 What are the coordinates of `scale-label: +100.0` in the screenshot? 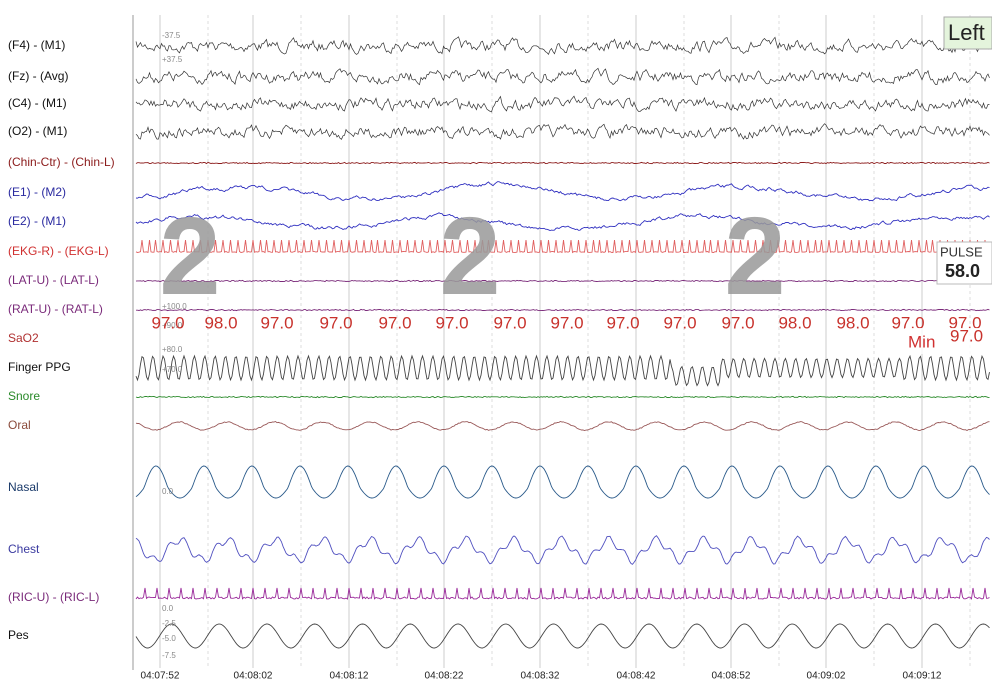 It's located at (174, 306).